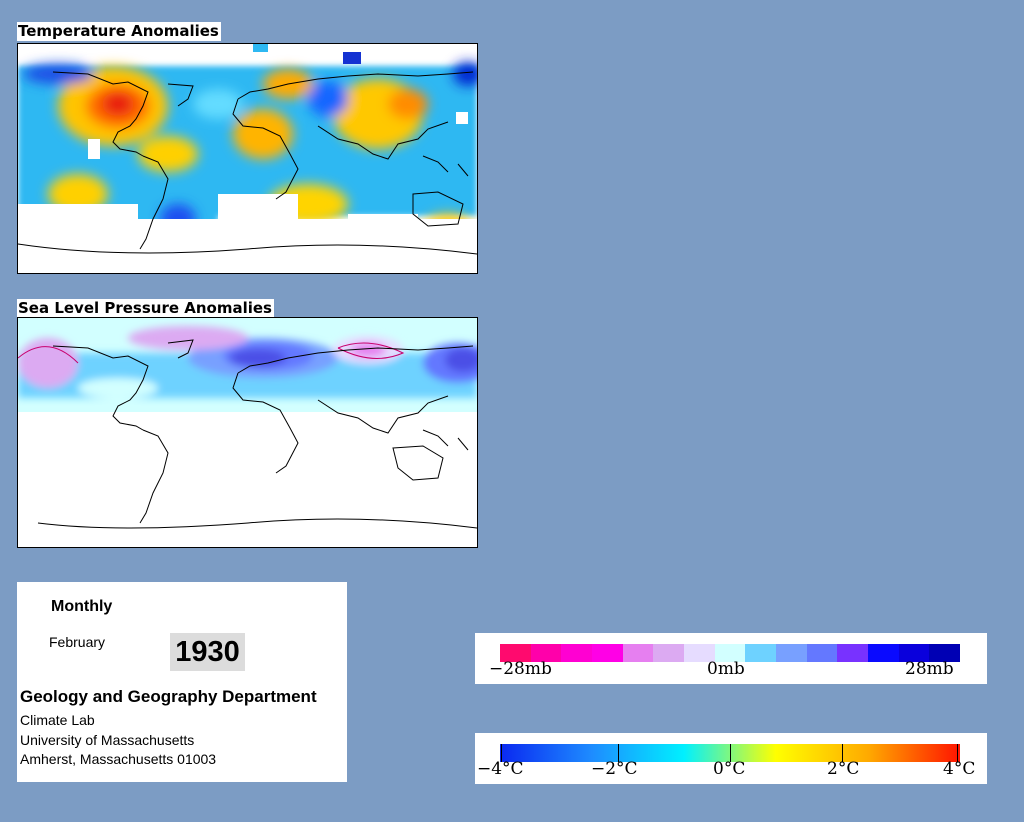 Image resolution: width=1024 pixels, height=822 pixels. I want to click on temp-label-neg2: −2°C, so click(614, 769).